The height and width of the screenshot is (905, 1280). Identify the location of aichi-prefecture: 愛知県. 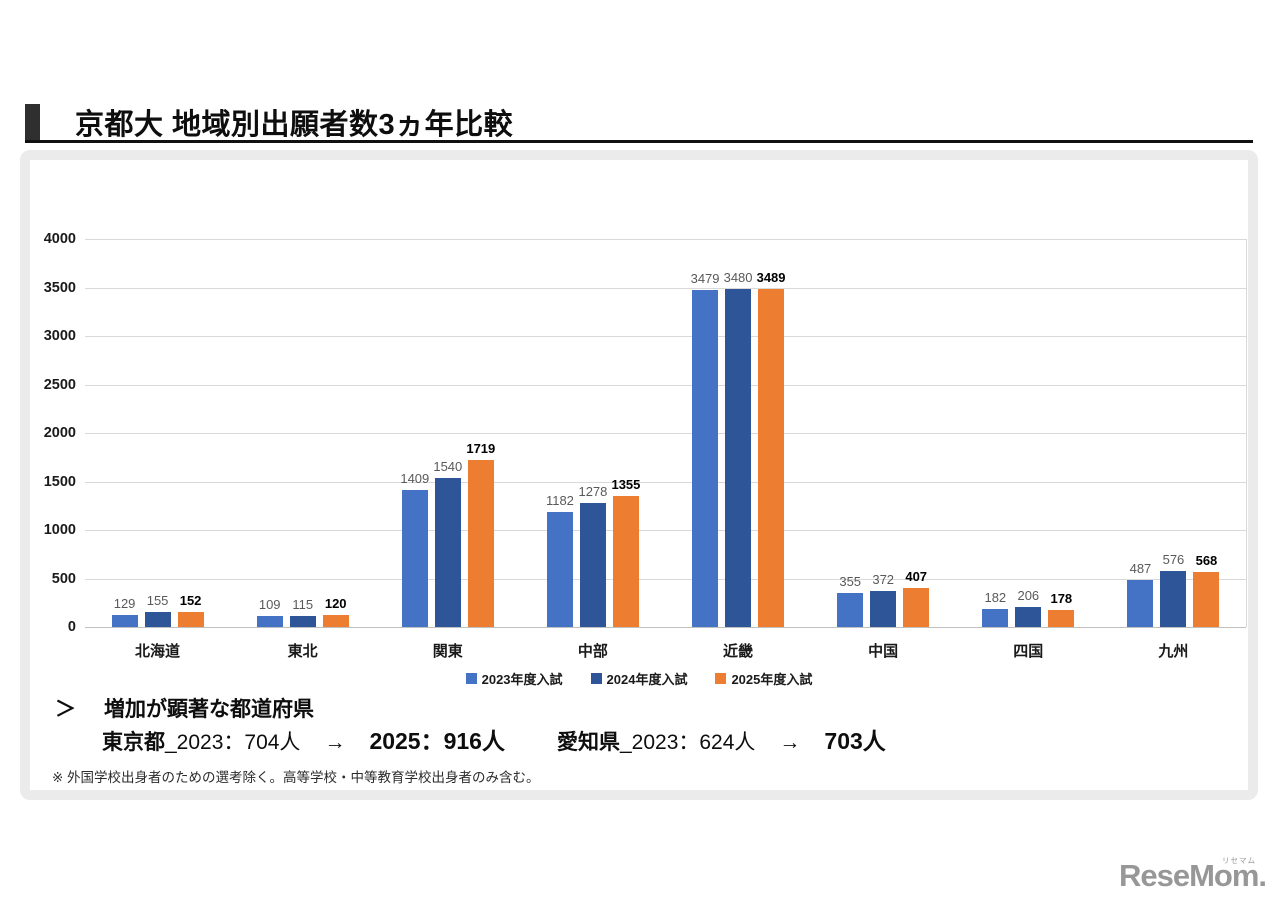
(588, 742).